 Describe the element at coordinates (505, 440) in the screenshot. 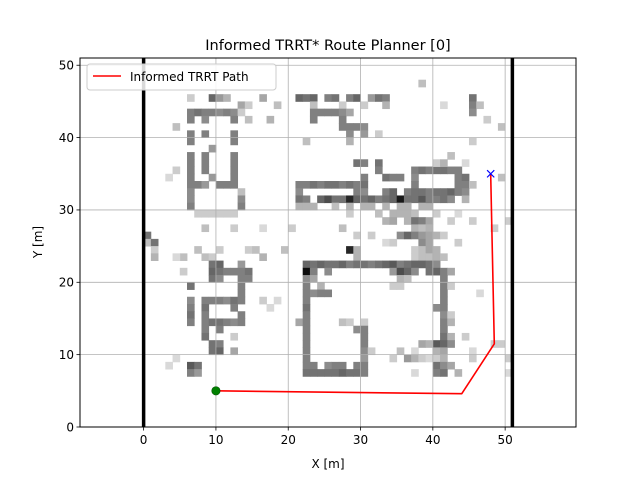

I see `x-tick-label: 50` at that location.